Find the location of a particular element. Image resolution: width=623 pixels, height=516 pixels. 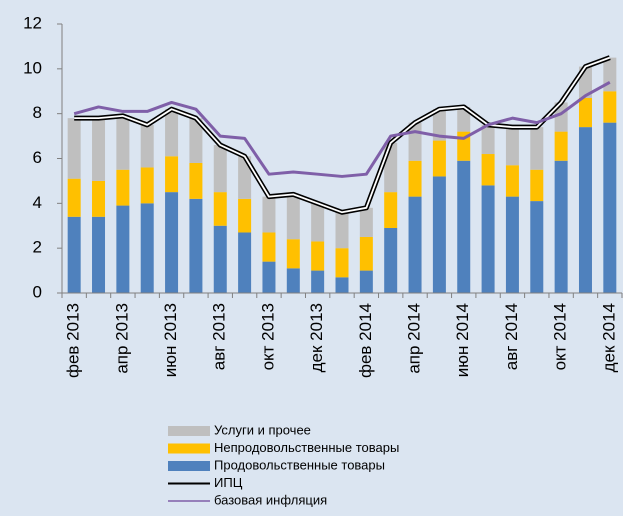

x-tick-label: апр 2013 is located at coordinates (121, 338).